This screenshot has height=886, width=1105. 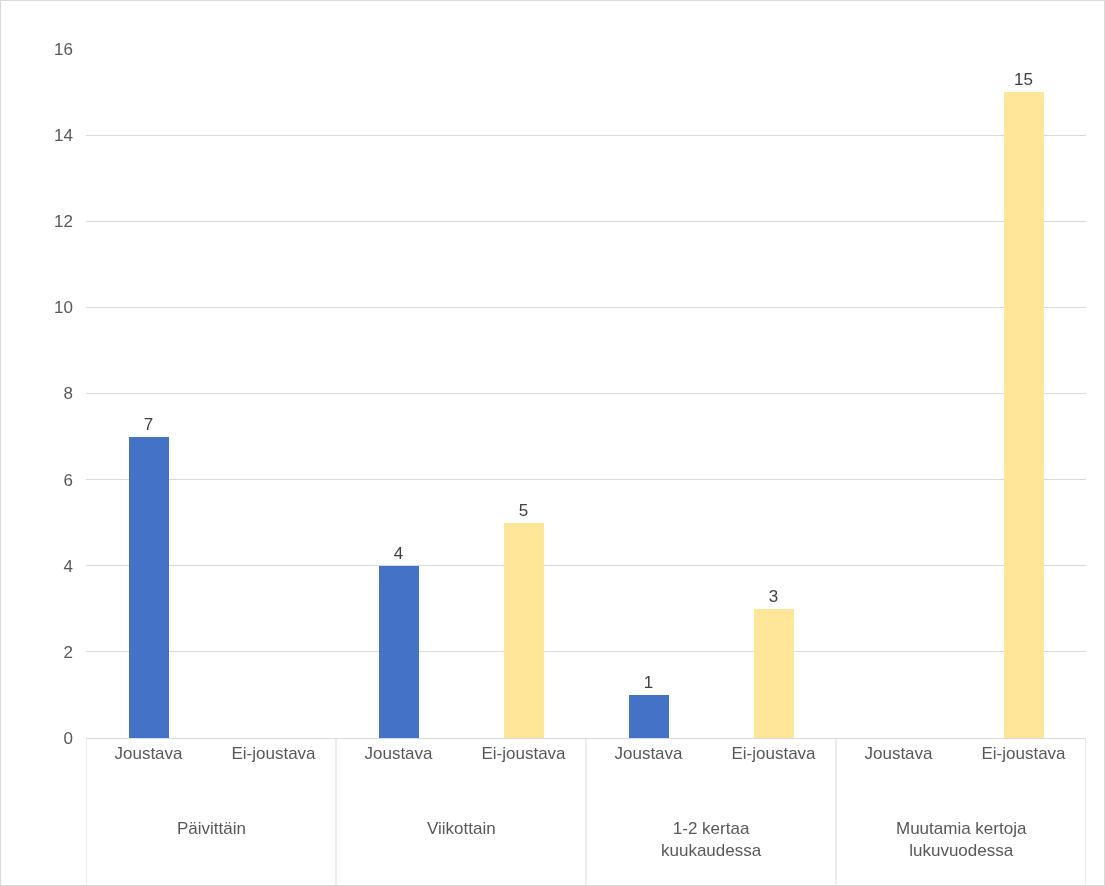 What do you see at coordinates (68, 566) in the screenshot?
I see `y-tick-label: 4` at bounding box center [68, 566].